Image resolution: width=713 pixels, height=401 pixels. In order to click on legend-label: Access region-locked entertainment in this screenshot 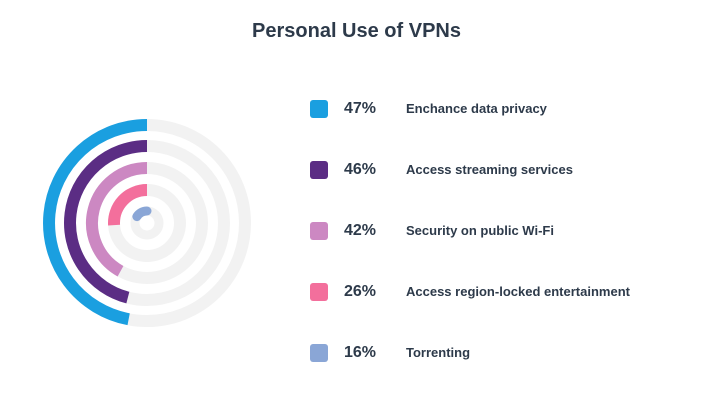, I will do `click(518, 291)`.